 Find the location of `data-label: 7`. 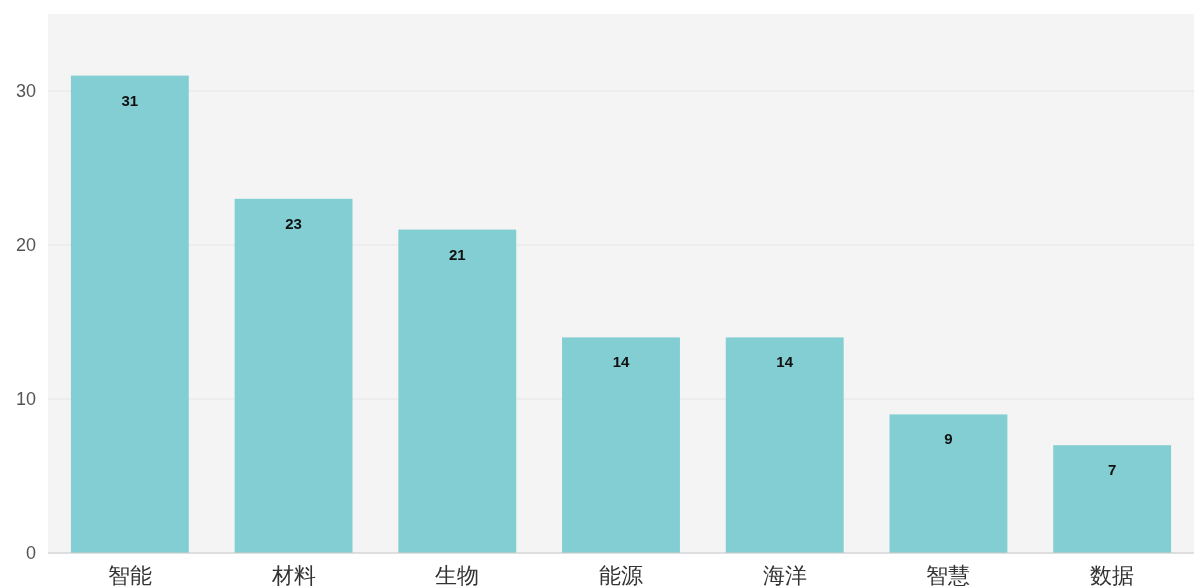

data-label: 7 is located at coordinates (1112, 470).